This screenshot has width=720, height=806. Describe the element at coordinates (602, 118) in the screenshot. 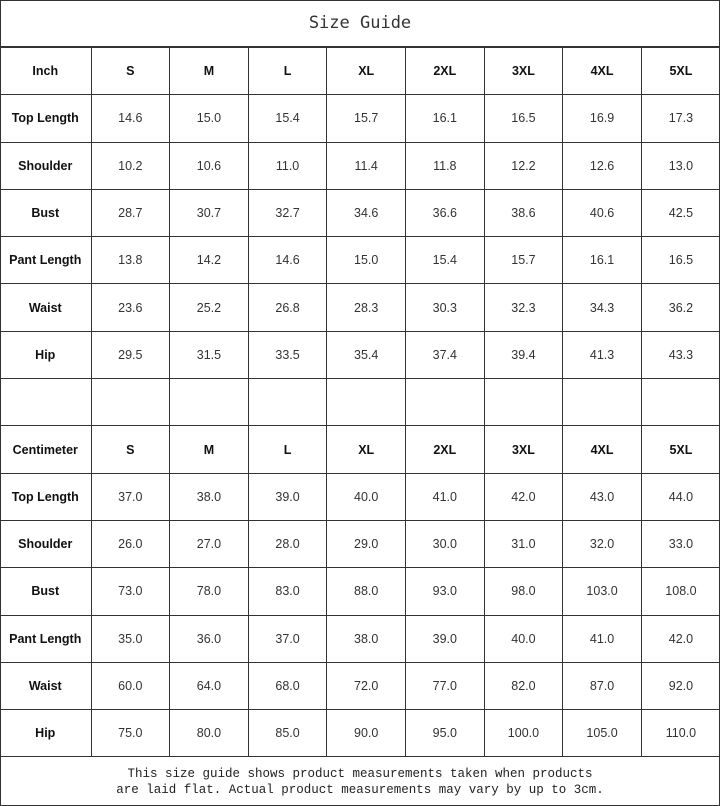

I see `measurement-value: 16.9` at that location.